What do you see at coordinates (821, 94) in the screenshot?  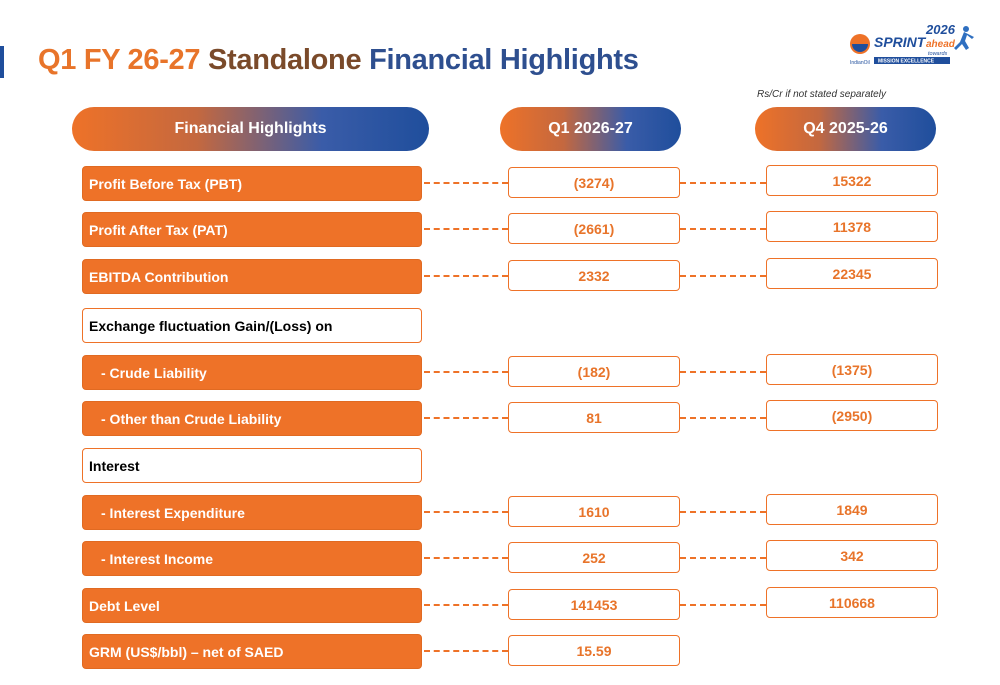 I see `units-note: Rs/Cr if not stated separately` at bounding box center [821, 94].